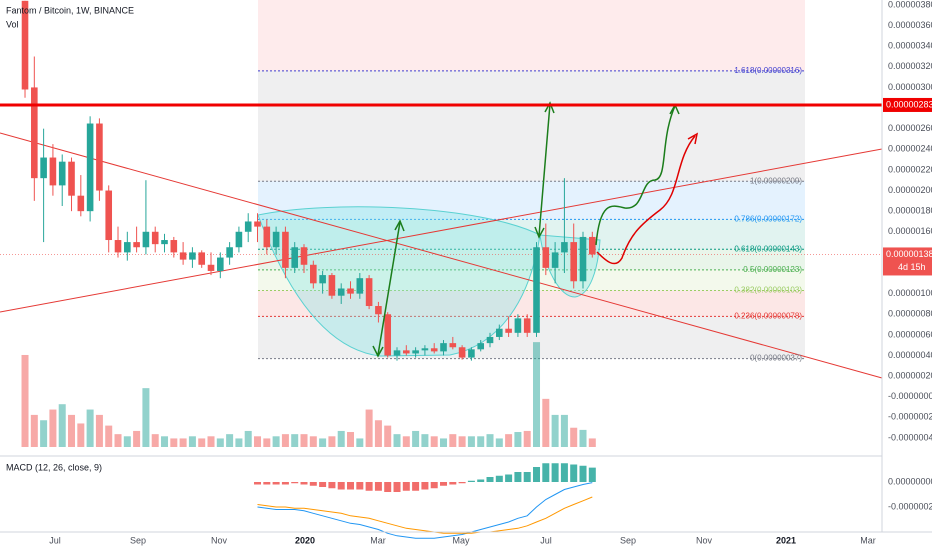  Describe the element at coordinates (776, 358) in the screenshot. I see `fib-label: 0(0.00000037)` at that location.